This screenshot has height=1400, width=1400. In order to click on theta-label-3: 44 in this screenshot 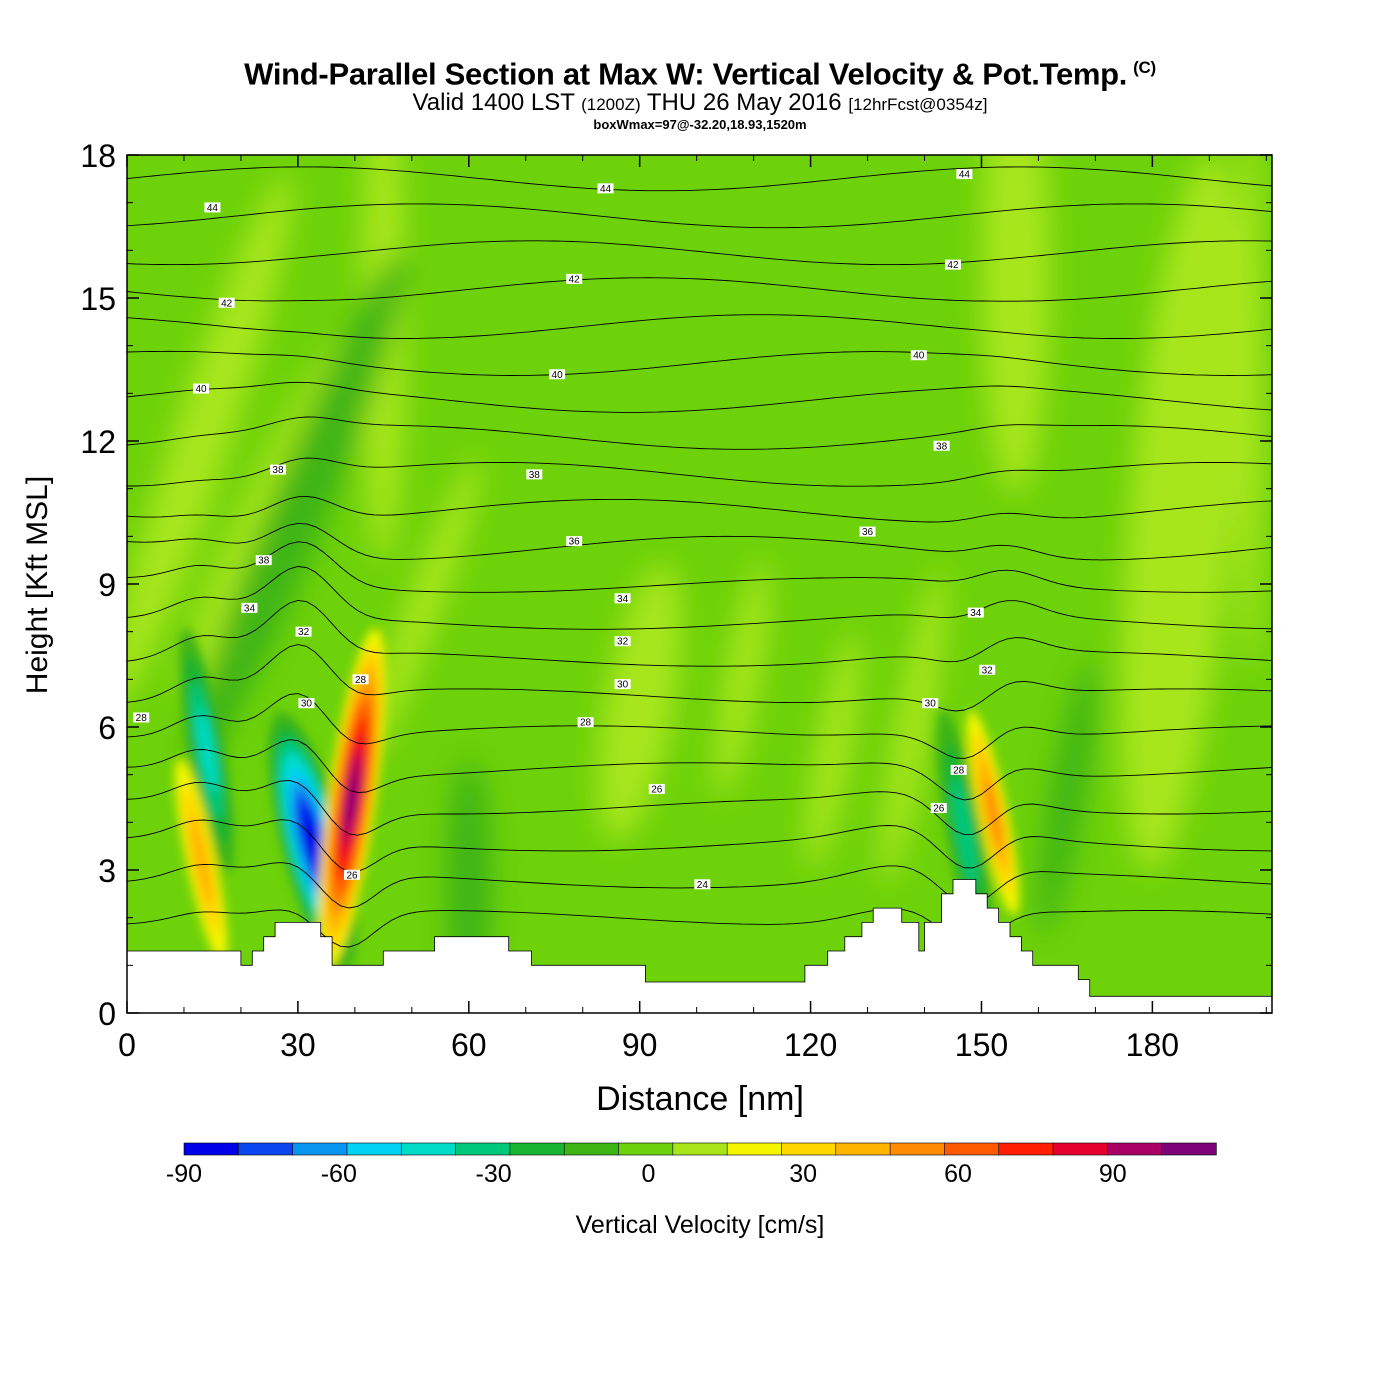, I will do `click(212, 208)`.